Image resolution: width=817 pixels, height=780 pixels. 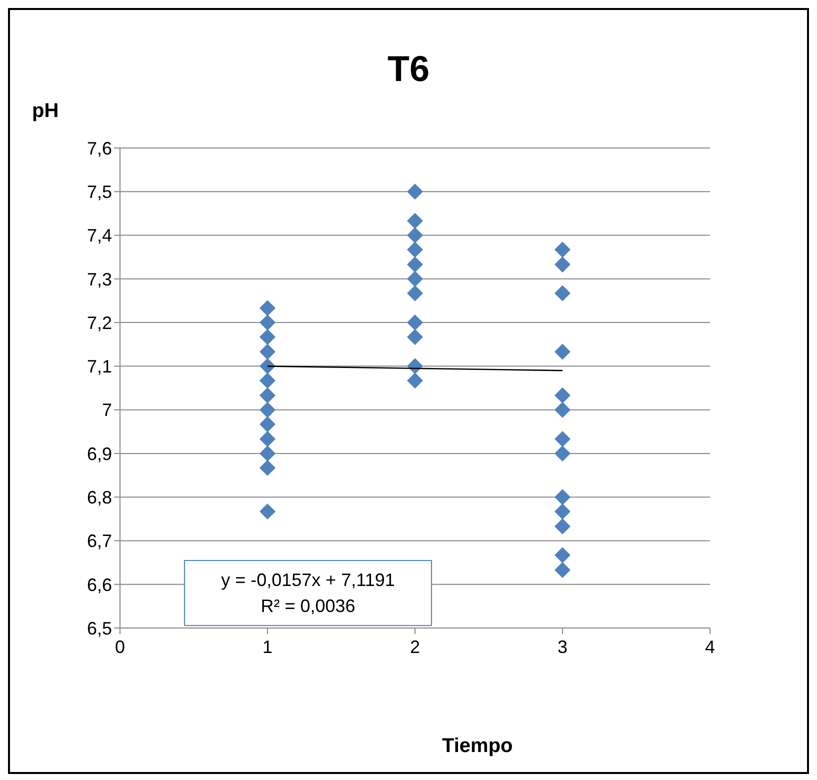 I want to click on x-tick-label: 4, so click(x=710, y=646).